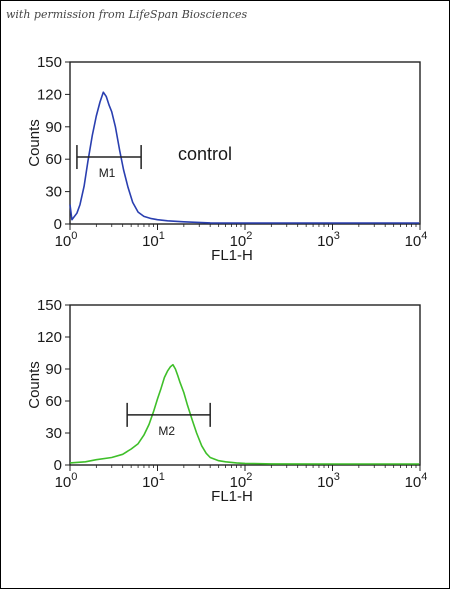  Describe the element at coordinates (153, 481) in the screenshot. I see `plot2-x-tick-label: 10¹` at that location.